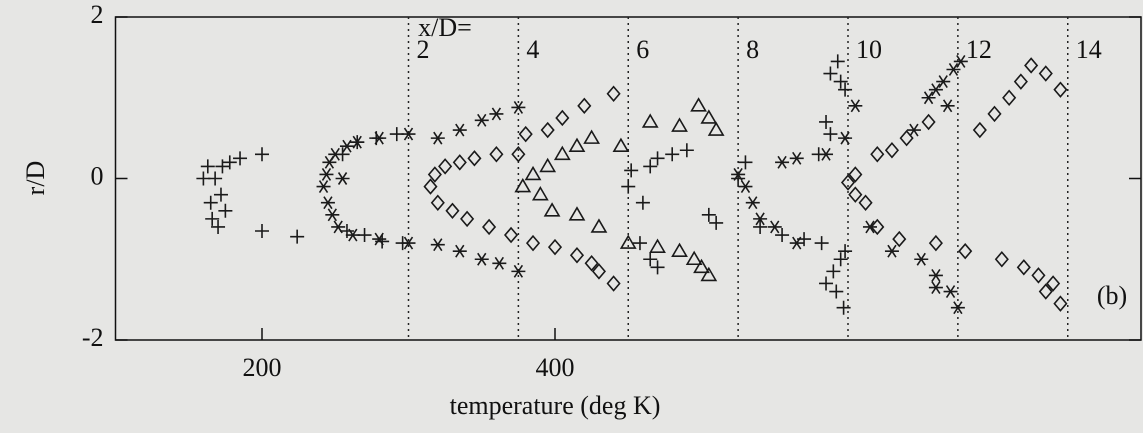 Image resolution: width=1143 pixels, height=433 pixels. I want to click on x-tick-label: 200, so click(262, 367).